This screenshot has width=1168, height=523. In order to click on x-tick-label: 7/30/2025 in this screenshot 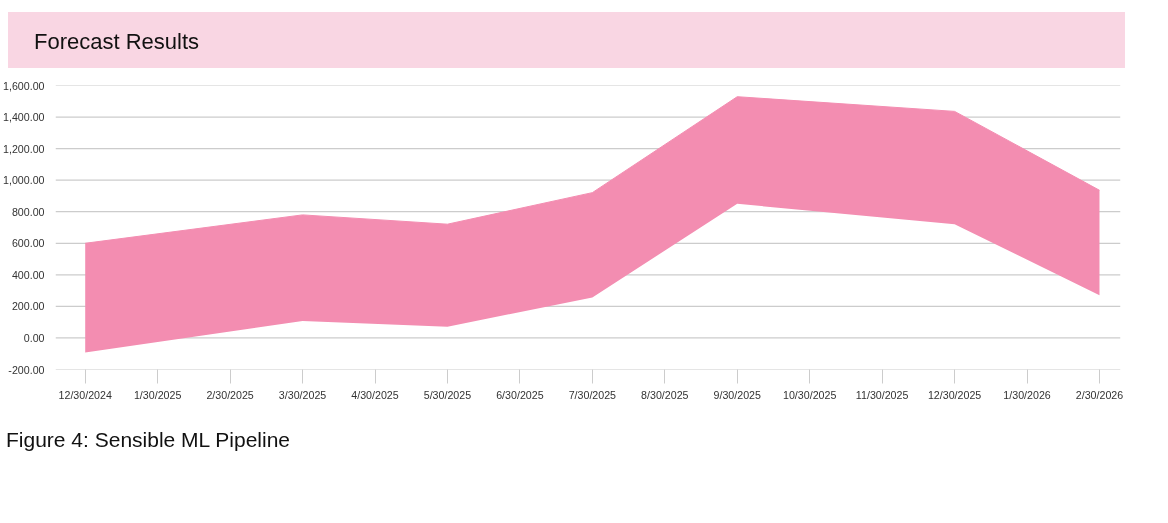, I will do `click(592, 394)`.